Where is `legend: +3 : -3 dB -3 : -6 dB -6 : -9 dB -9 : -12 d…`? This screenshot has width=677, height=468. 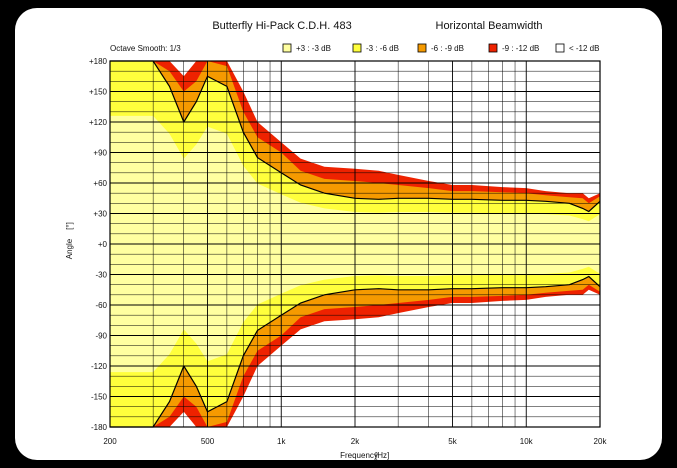 legend: +3 : -3 dB -3 : -6 dB -6 : -9 dB -9 : -12 d… is located at coordinates (440, 48).